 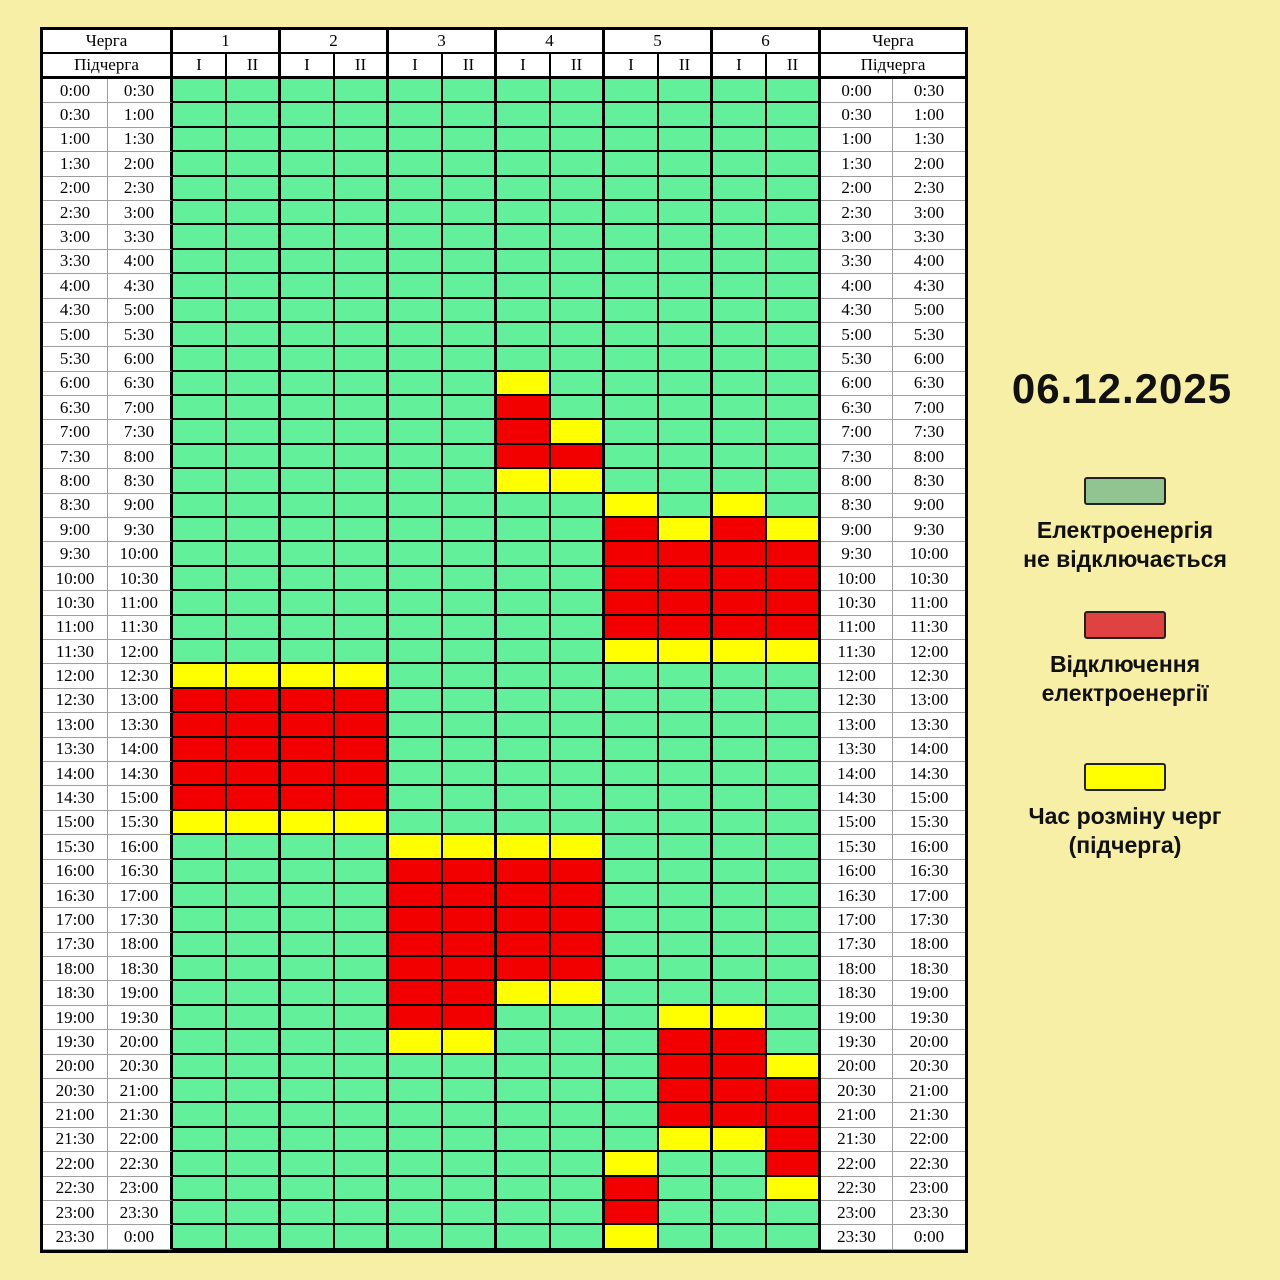 What do you see at coordinates (929, 481) in the screenshot?
I see `time-end-cell: 8:30` at bounding box center [929, 481].